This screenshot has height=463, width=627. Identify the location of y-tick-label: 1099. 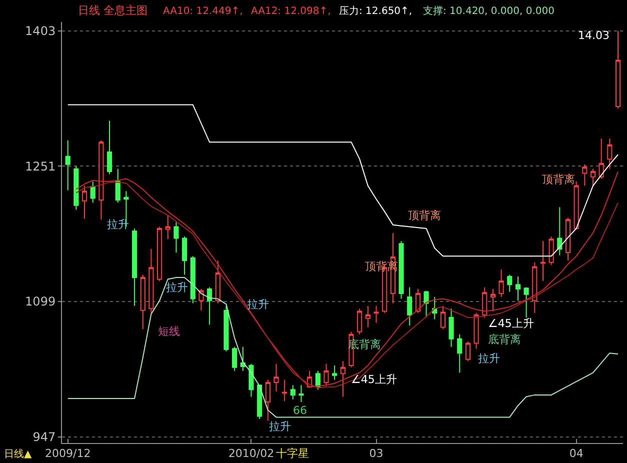
(40, 301).